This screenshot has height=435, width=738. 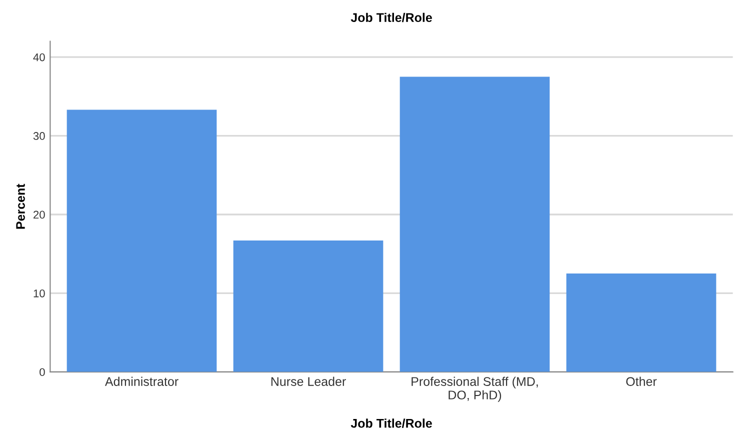 What do you see at coordinates (20, 206) in the screenshot?
I see `y-axis-title: Percent` at bounding box center [20, 206].